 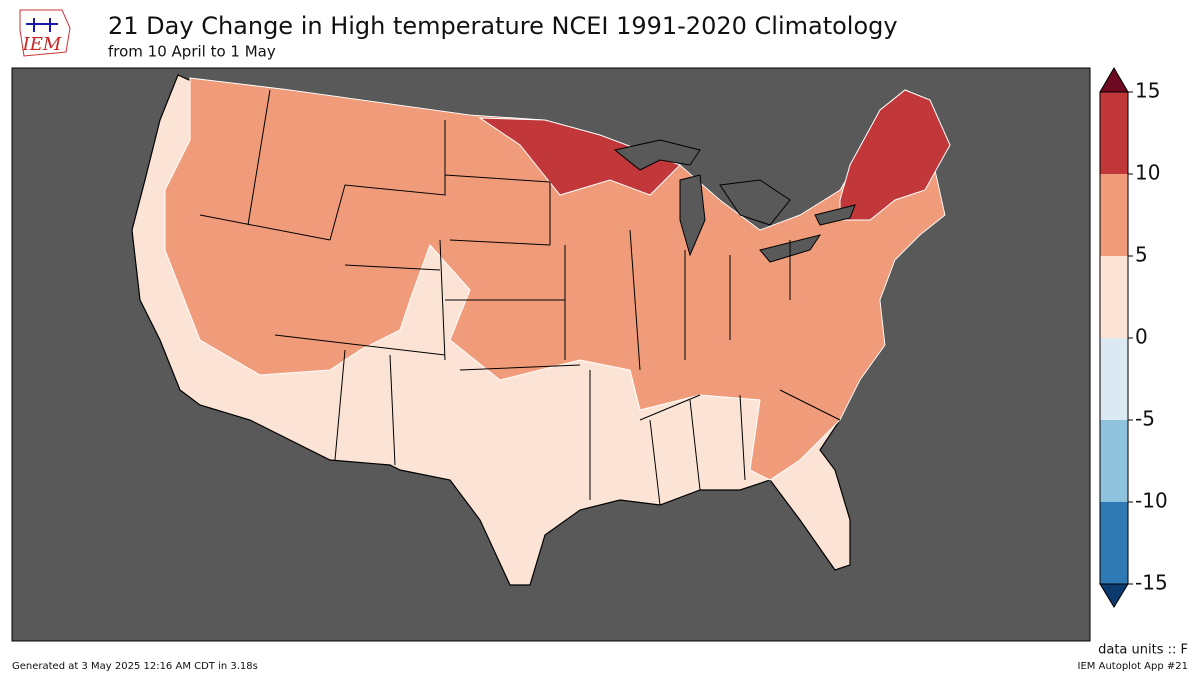 I want to click on colorbar-tick-label: 15, so click(x=1147, y=91).